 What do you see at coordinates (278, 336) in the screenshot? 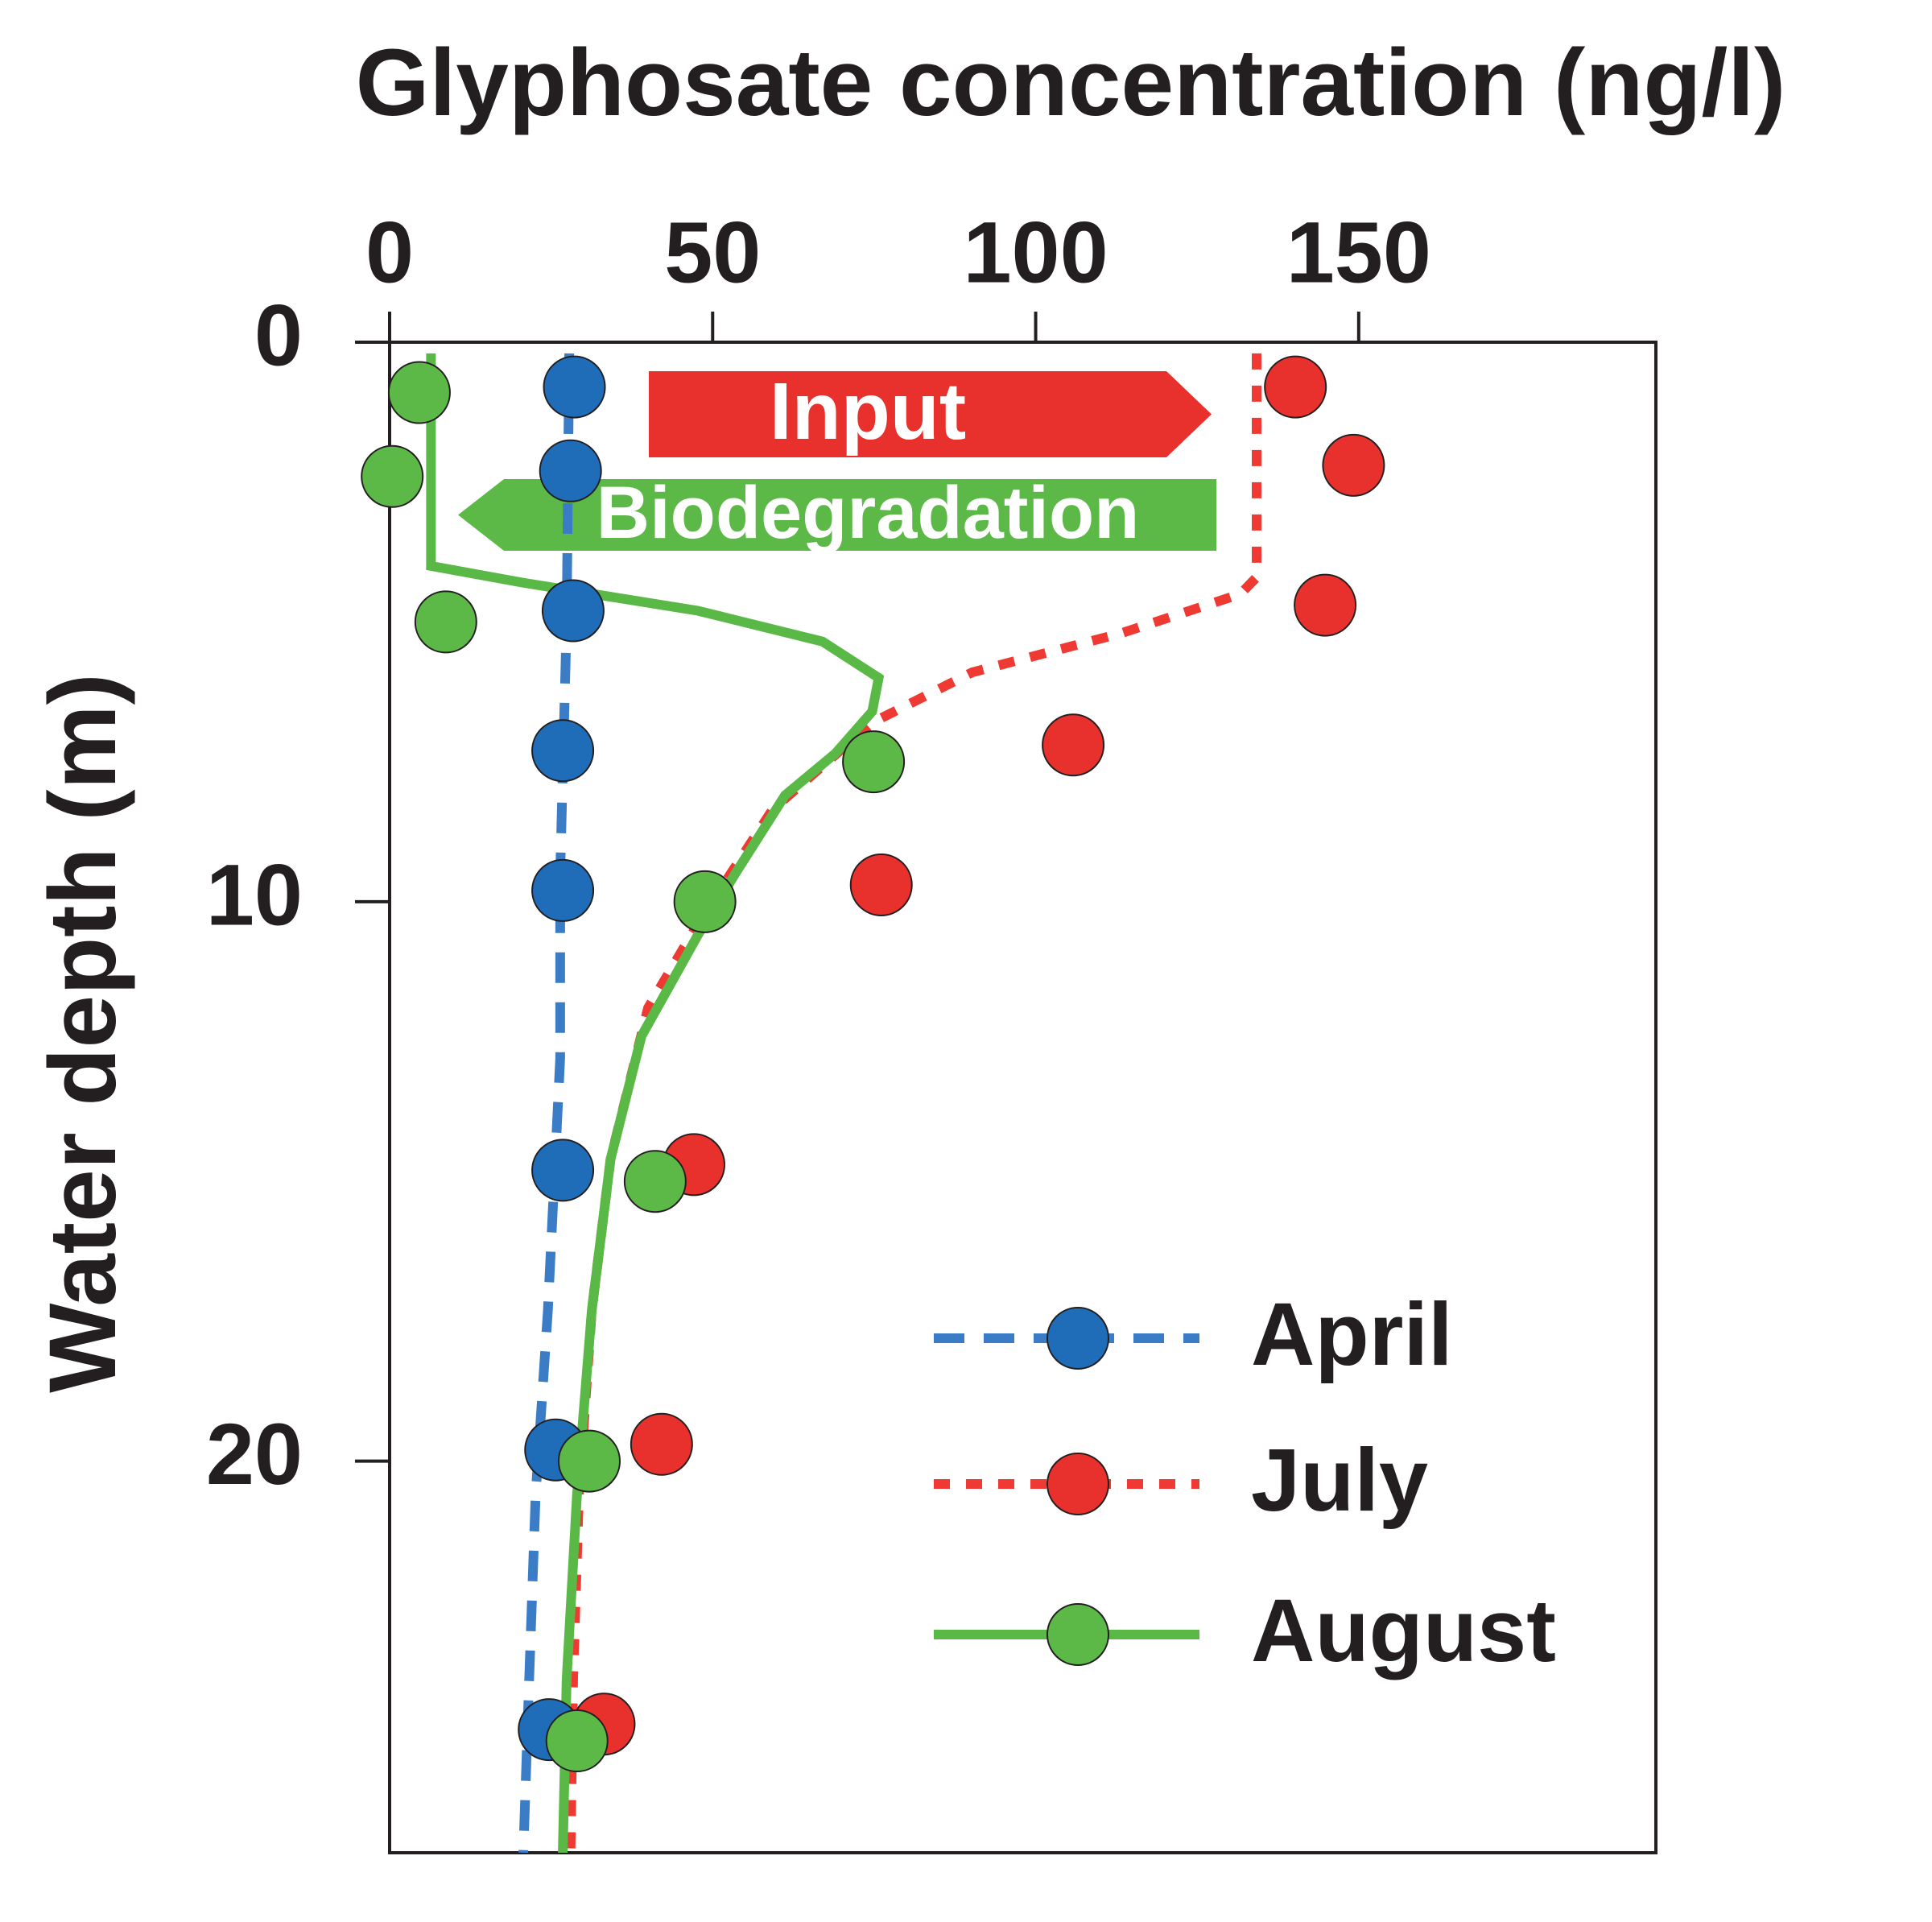
I see `y-tick-label: 0` at bounding box center [278, 336].